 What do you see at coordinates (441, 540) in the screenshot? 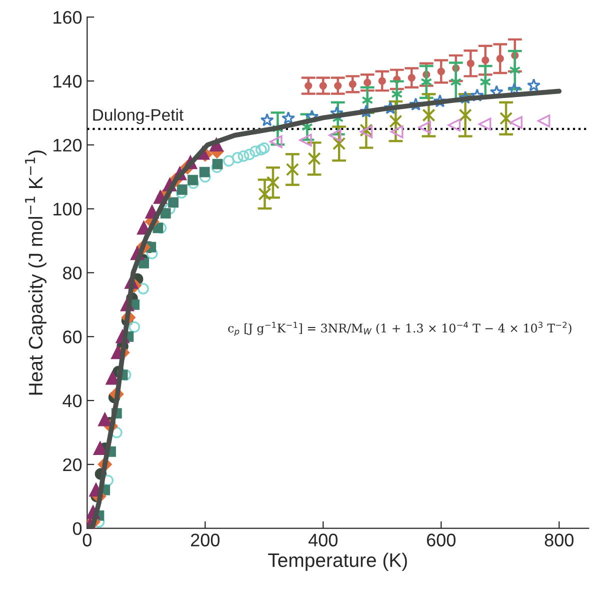
I see `x-tick-label: 600` at bounding box center [441, 540].